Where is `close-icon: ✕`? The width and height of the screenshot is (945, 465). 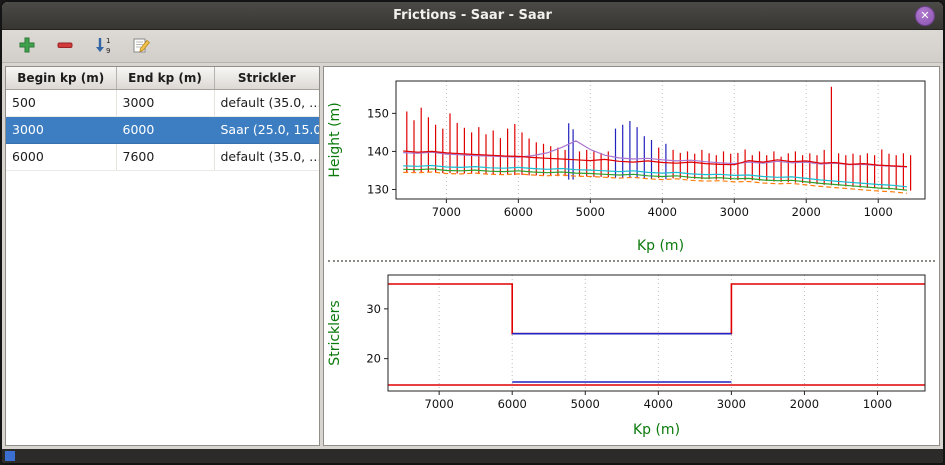 close-icon: ✕ is located at coordinates (925, 16).